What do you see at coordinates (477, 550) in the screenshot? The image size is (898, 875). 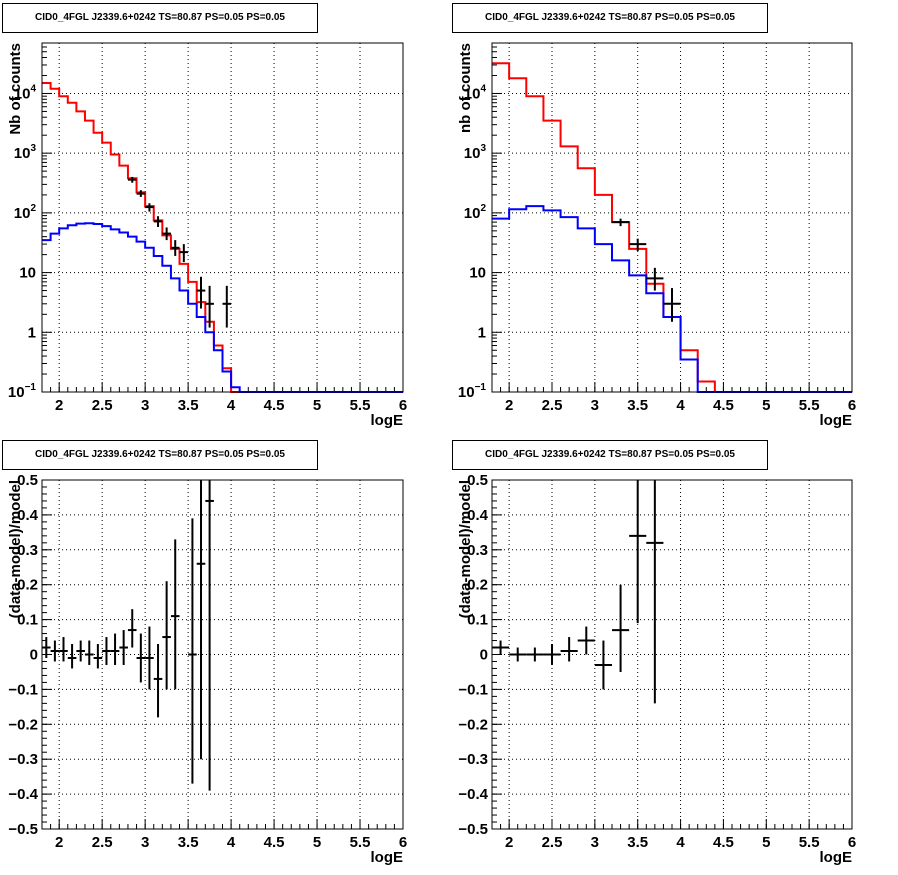 I see `y-tick-label: 0.3` at bounding box center [477, 550].